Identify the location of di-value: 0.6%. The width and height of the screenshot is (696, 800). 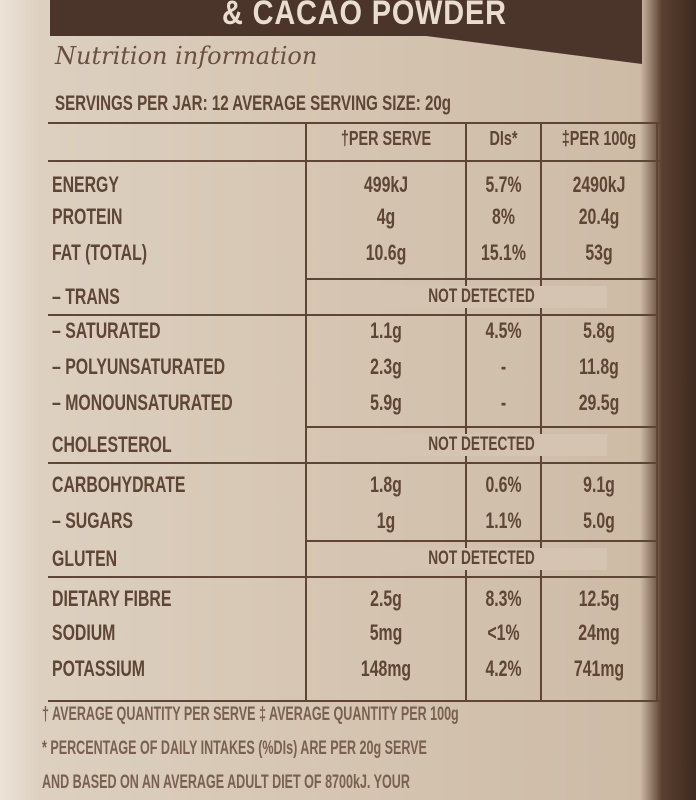
(503, 484).